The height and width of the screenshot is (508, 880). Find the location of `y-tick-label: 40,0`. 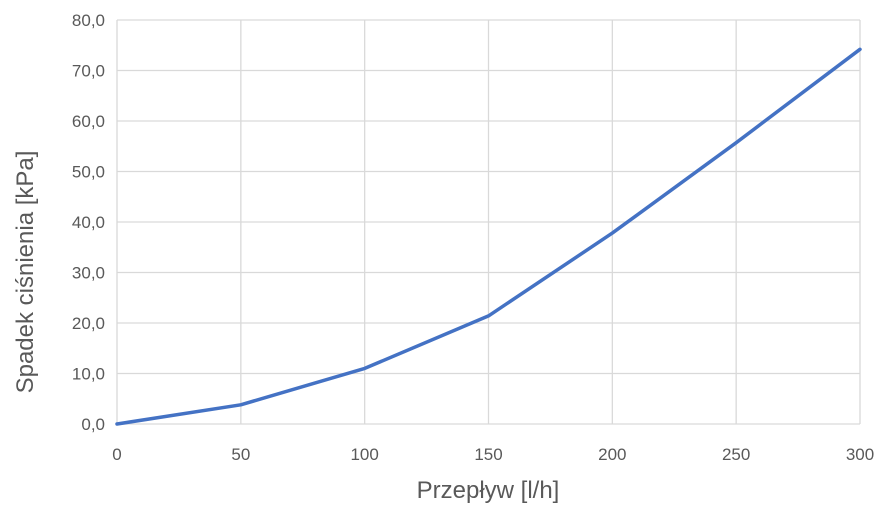

y-tick-label: 40,0 is located at coordinates (88, 222).